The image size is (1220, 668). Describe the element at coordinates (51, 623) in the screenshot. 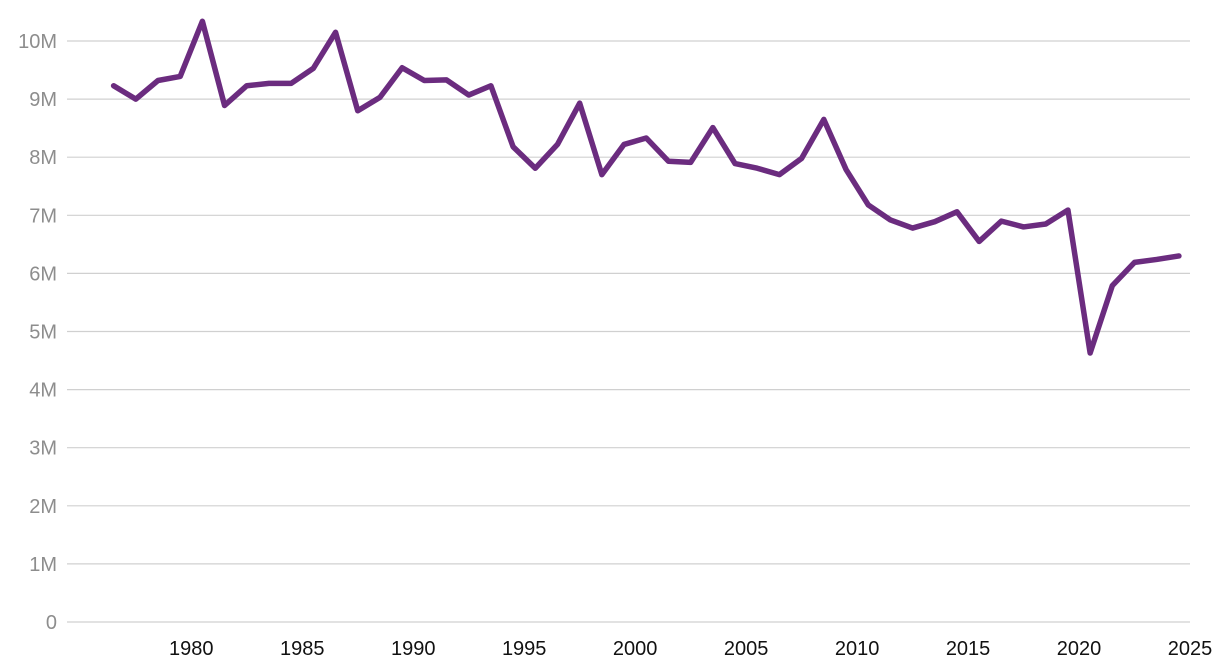

I see `y-tick-label: 0` at that location.